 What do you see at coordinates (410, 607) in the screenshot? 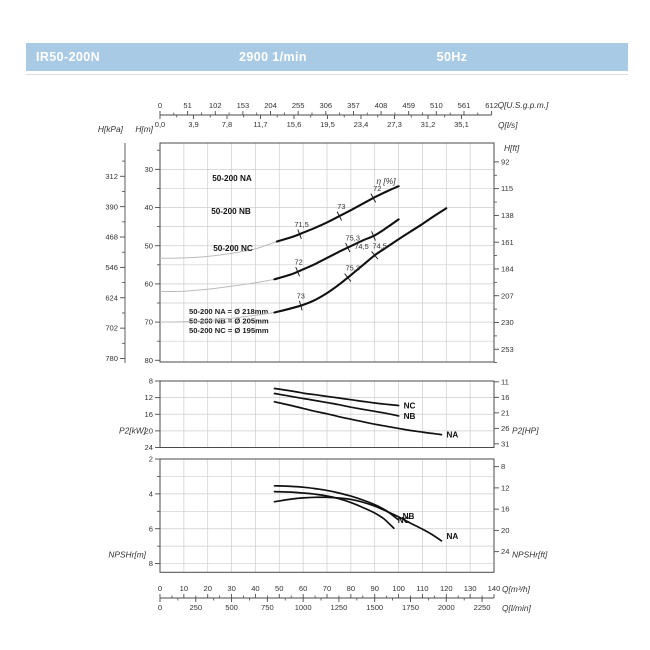
I see `q-lmin-tick-label: 1750` at bounding box center [410, 607].